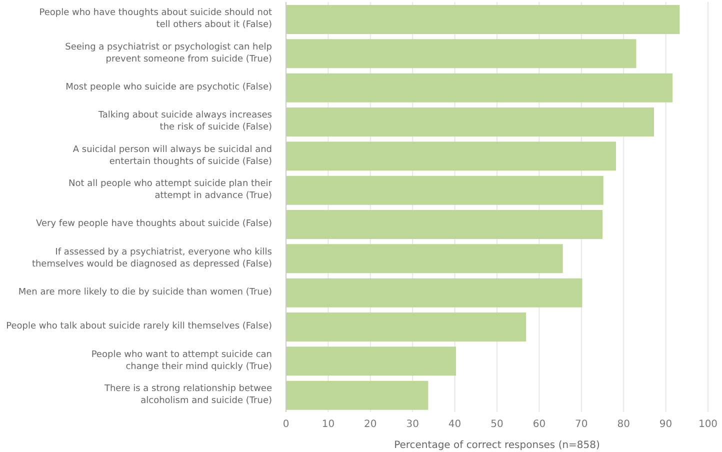 Image resolution: width=722 pixels, height=452 pixels. What do you see at coordinates (172, 155) in the screenshot?
I see `y-tick-label: A suicidal person will always be suicidal and entertain thoughts of suicide (False)` at bounding box center [172, 155].